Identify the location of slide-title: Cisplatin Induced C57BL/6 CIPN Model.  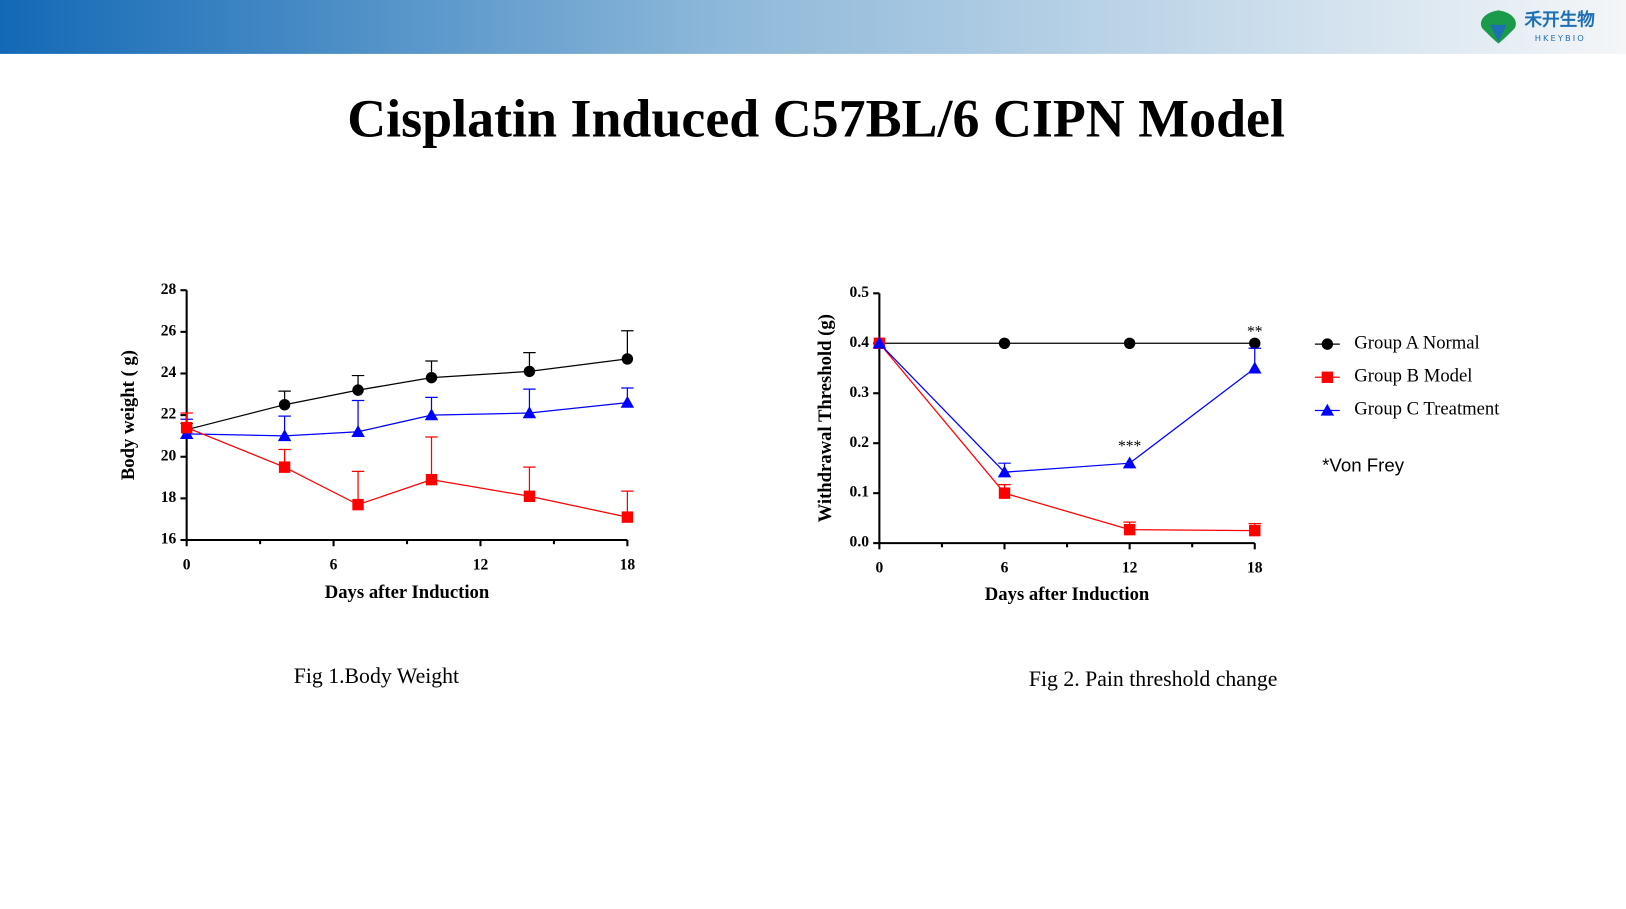
(816, 119).